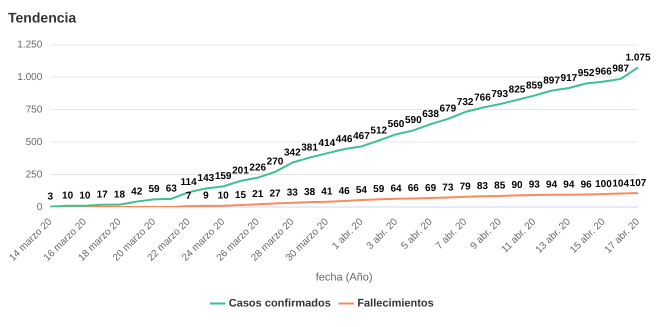  Describe the element at coordinates (448, 188) in the screenshot. I see `data-label: 73` at that location.